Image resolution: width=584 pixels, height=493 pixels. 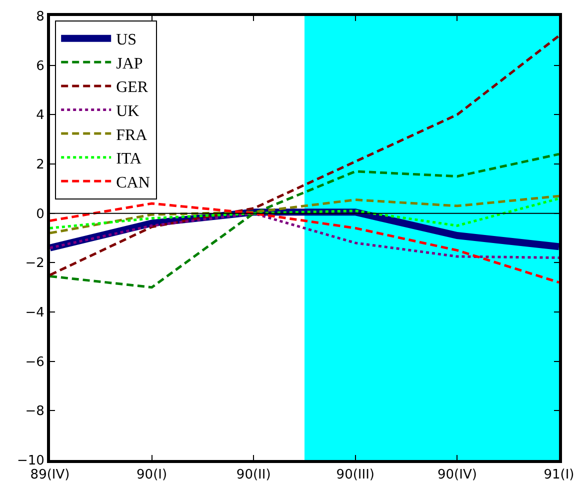 I want to click on y-tick-label: −8, so click(x=34, y=412).